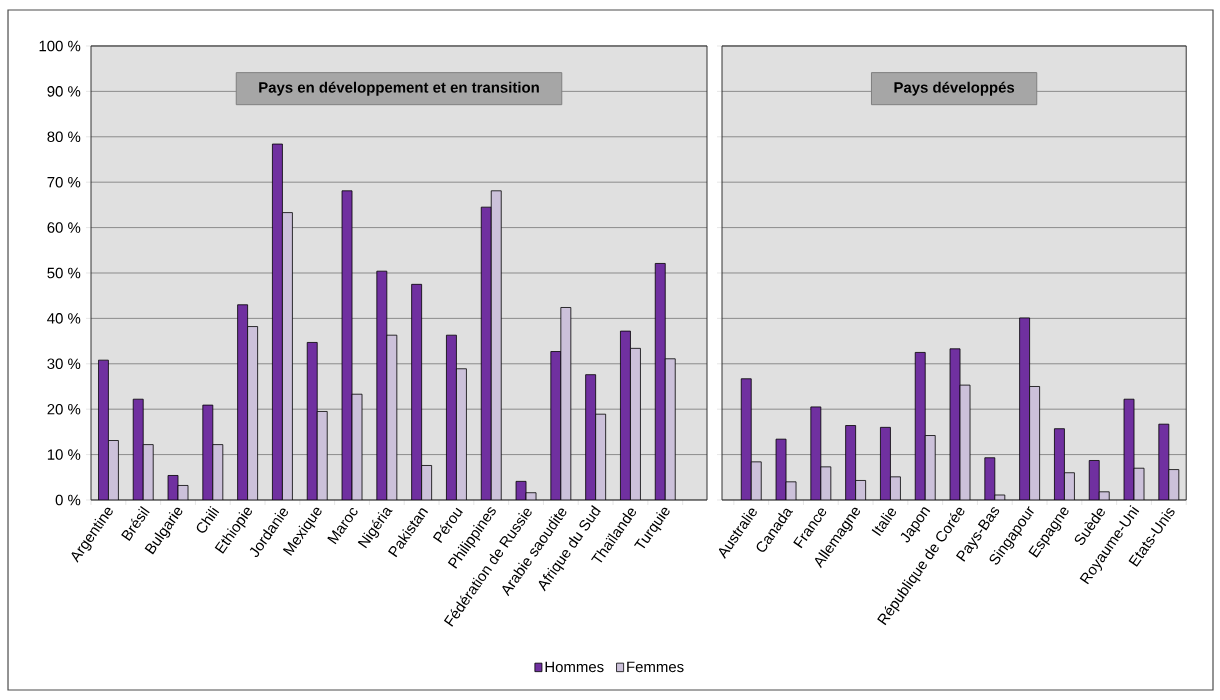 Image resolution: width=1220 pixels, height=700 pixels. I want to click on y-tick-label: 80 %, so click(64, 137).